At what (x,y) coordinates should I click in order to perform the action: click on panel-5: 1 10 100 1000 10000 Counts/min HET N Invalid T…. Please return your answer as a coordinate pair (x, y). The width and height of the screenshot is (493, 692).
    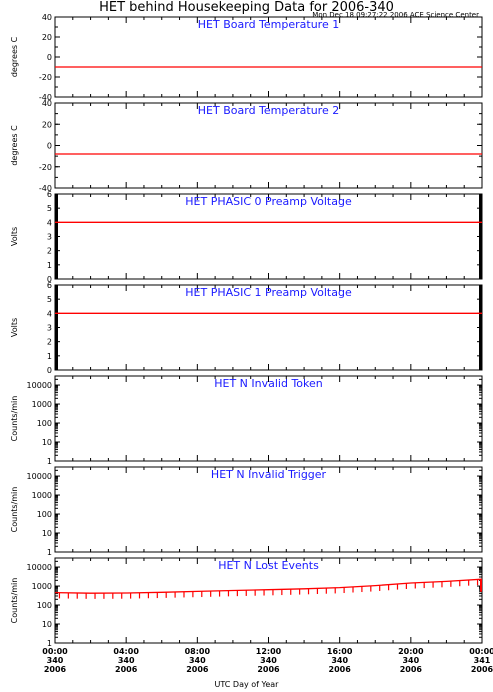
    Looking at the image, I should click on (246, 420).